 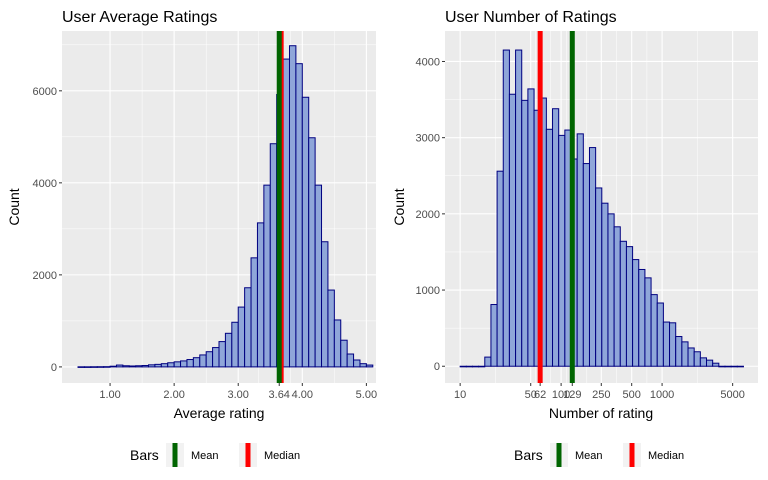 I want to click on x-tick-label: 3.64, so click(x=279, y=395).